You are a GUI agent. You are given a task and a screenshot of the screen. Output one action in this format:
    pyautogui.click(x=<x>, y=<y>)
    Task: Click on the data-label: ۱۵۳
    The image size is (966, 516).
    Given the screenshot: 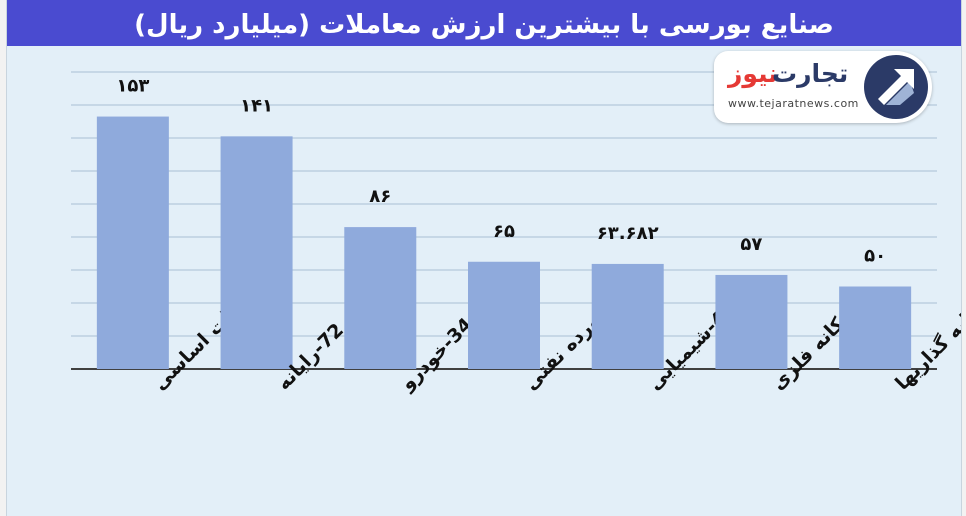 What is the action you would take?
    pyautogui.click(x=132, y=86)
    